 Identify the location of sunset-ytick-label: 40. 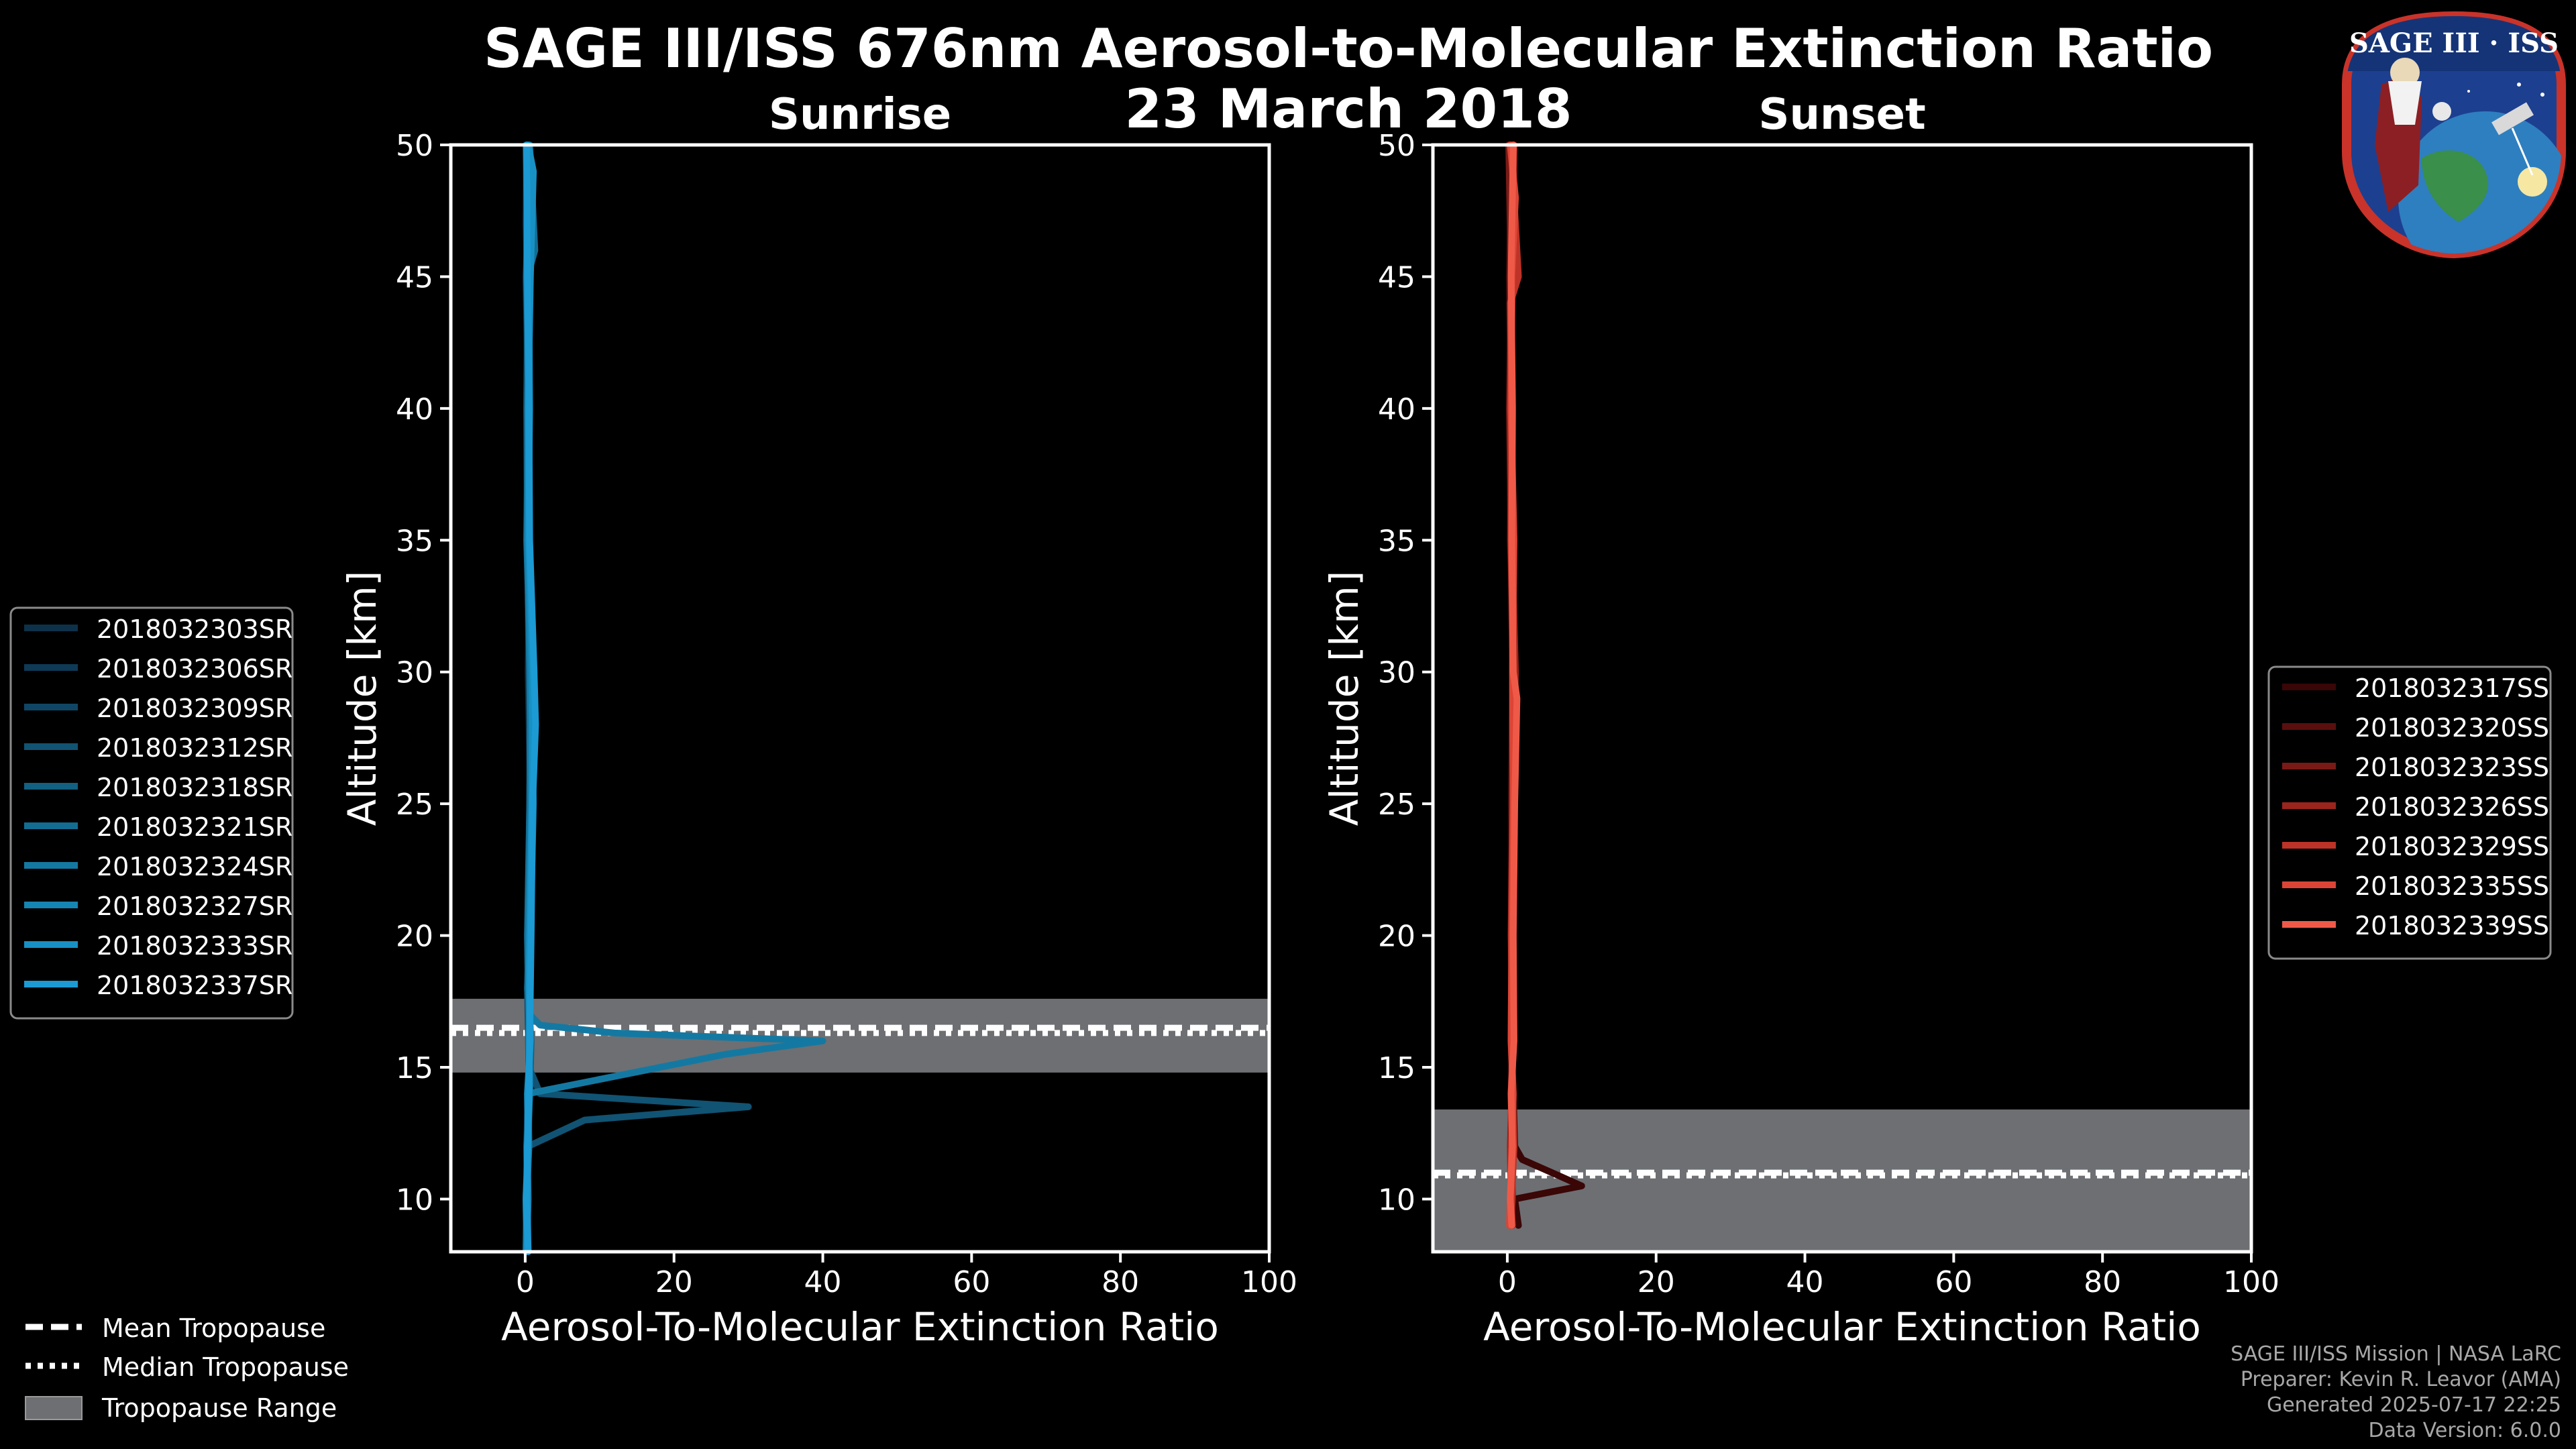
(1396, 409).